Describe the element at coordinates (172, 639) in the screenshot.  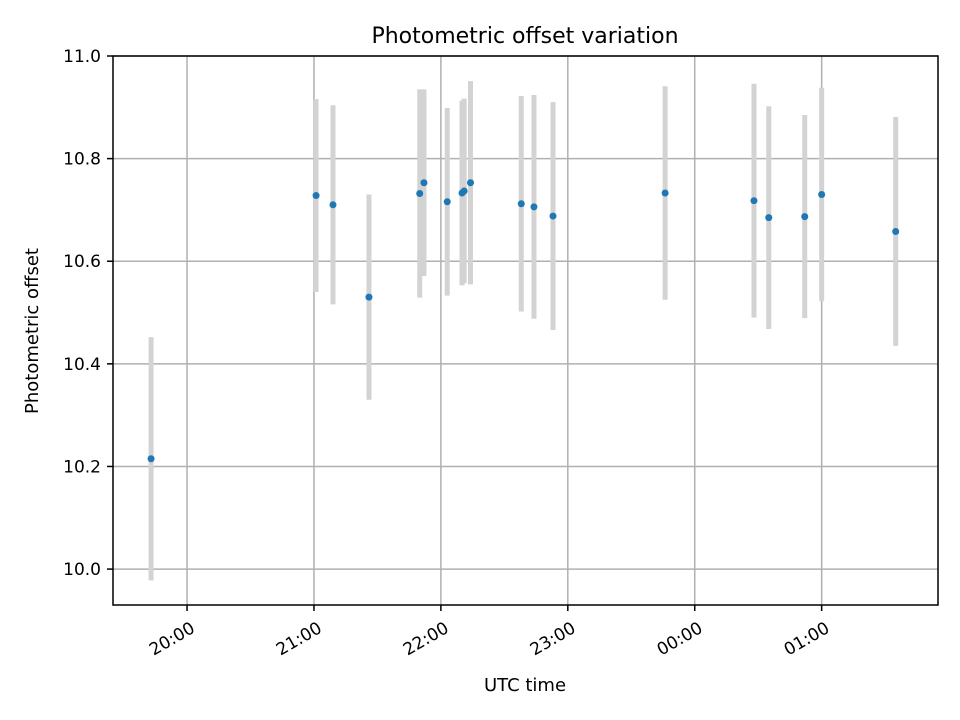
I see `x-tick-label: 20:00` at that location.